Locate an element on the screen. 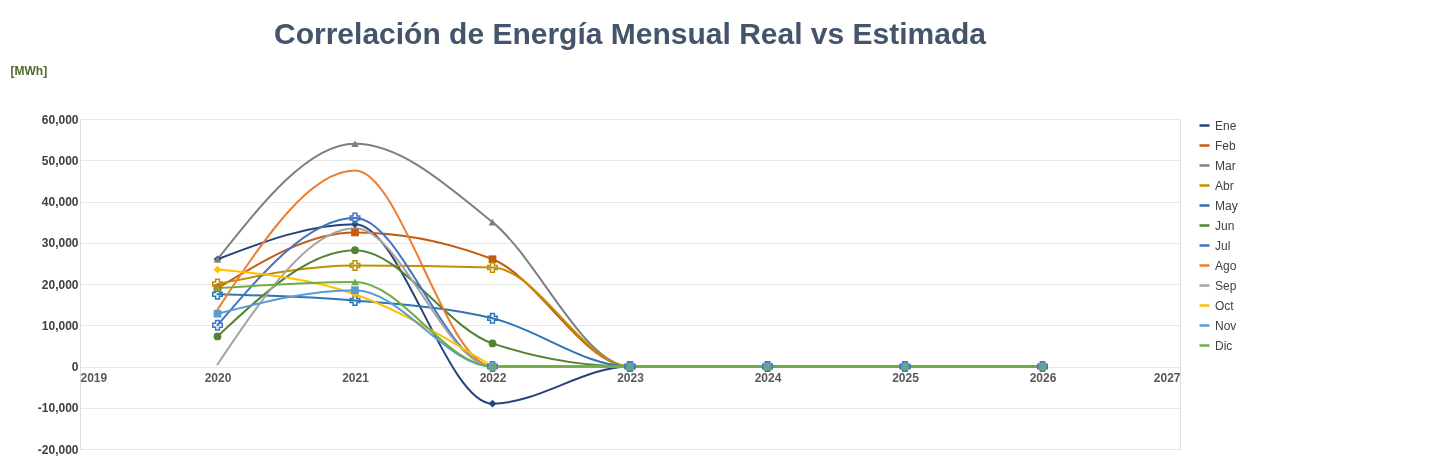  y-tick-label: -20,000 is located at coordinates (58, 449).